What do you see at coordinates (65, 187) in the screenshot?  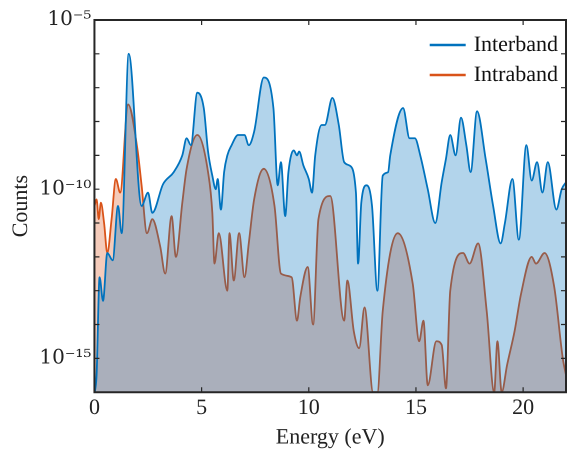 I see `y-tick-label: 10⁻¹⁰` at bounding box center [65, 187].